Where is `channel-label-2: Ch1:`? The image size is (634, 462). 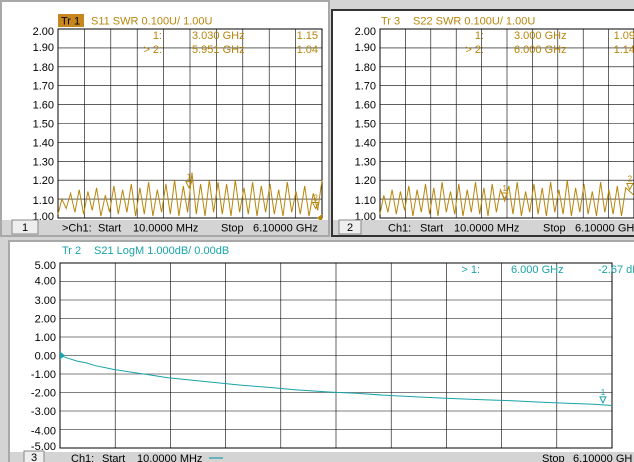 channel-label-2: Ch1: is located at coordinates (399, 229).